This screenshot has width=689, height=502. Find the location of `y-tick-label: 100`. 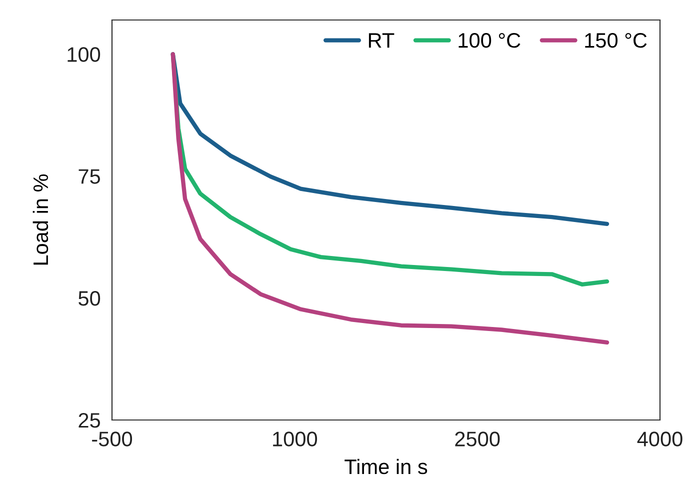

y-tick-label: 100 is located at coordinates (84, 54).